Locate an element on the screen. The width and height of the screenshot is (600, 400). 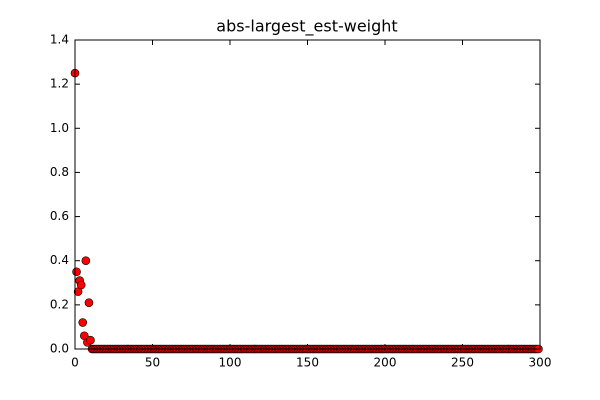
x-tick-label: 200 is located at coordinates (385, 363).